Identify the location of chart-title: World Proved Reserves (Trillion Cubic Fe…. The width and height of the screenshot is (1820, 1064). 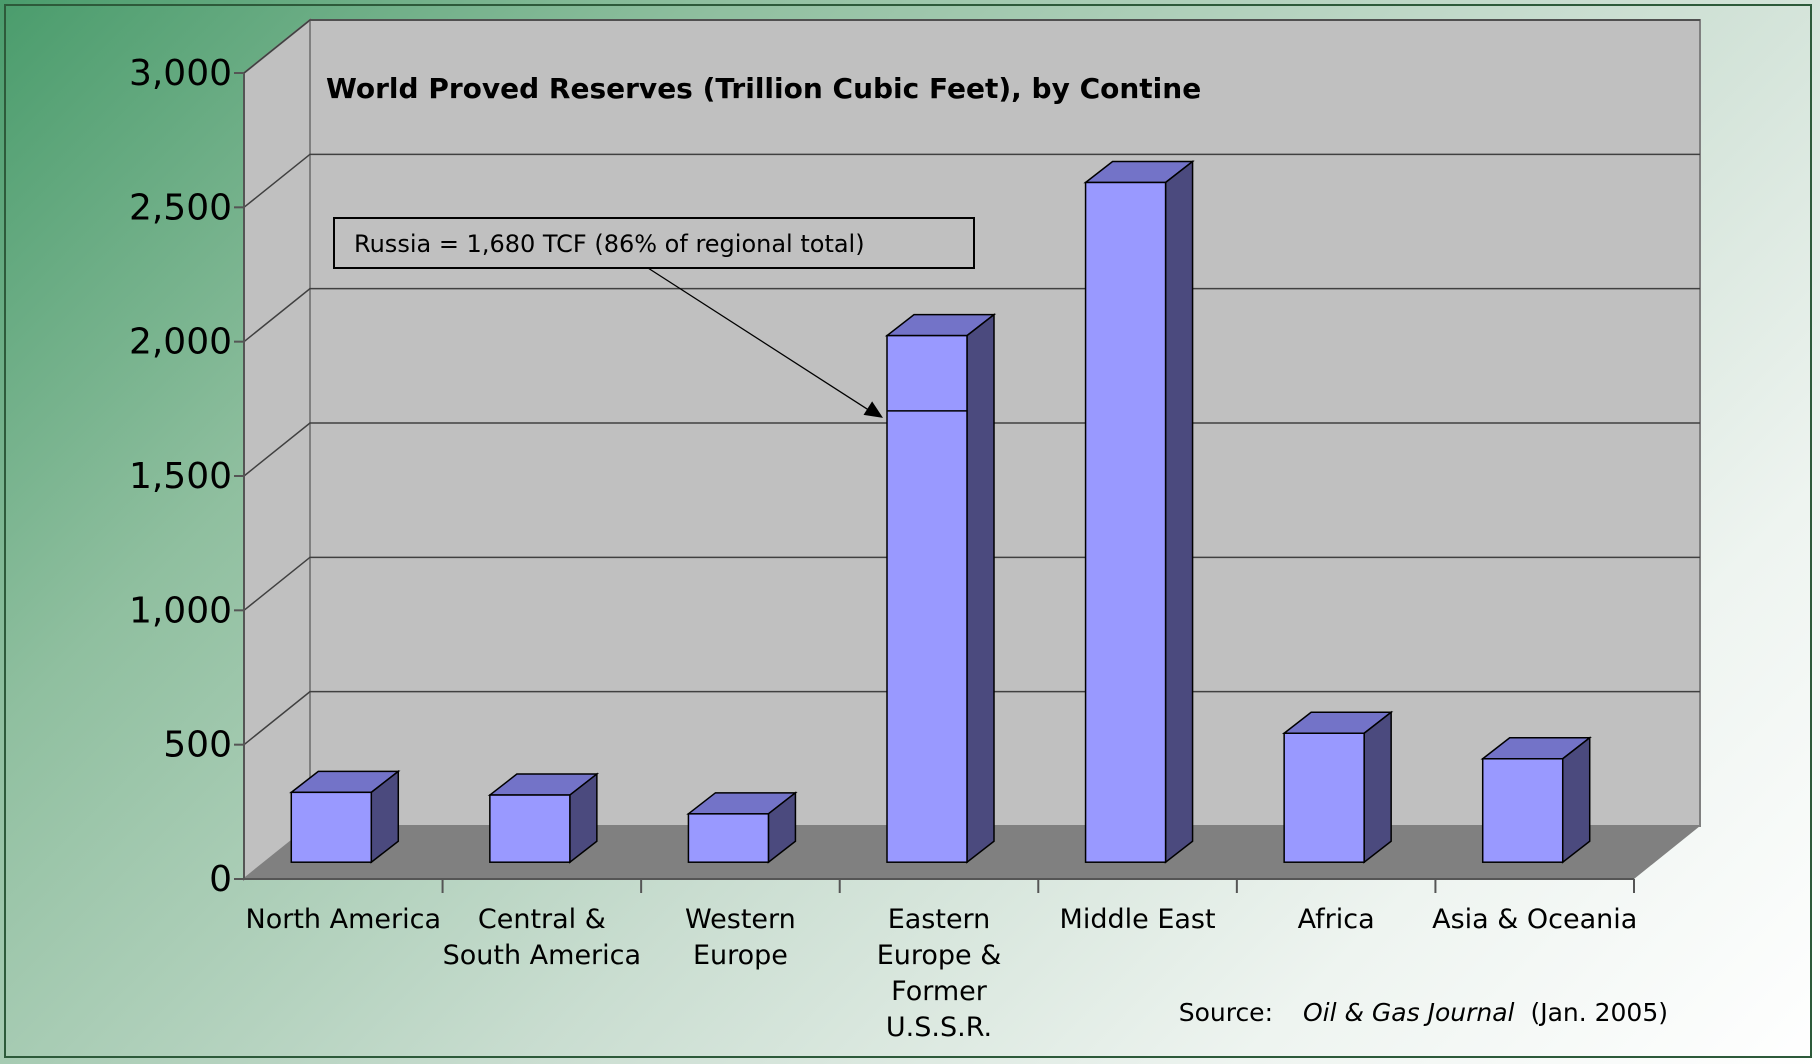
(763, 88).